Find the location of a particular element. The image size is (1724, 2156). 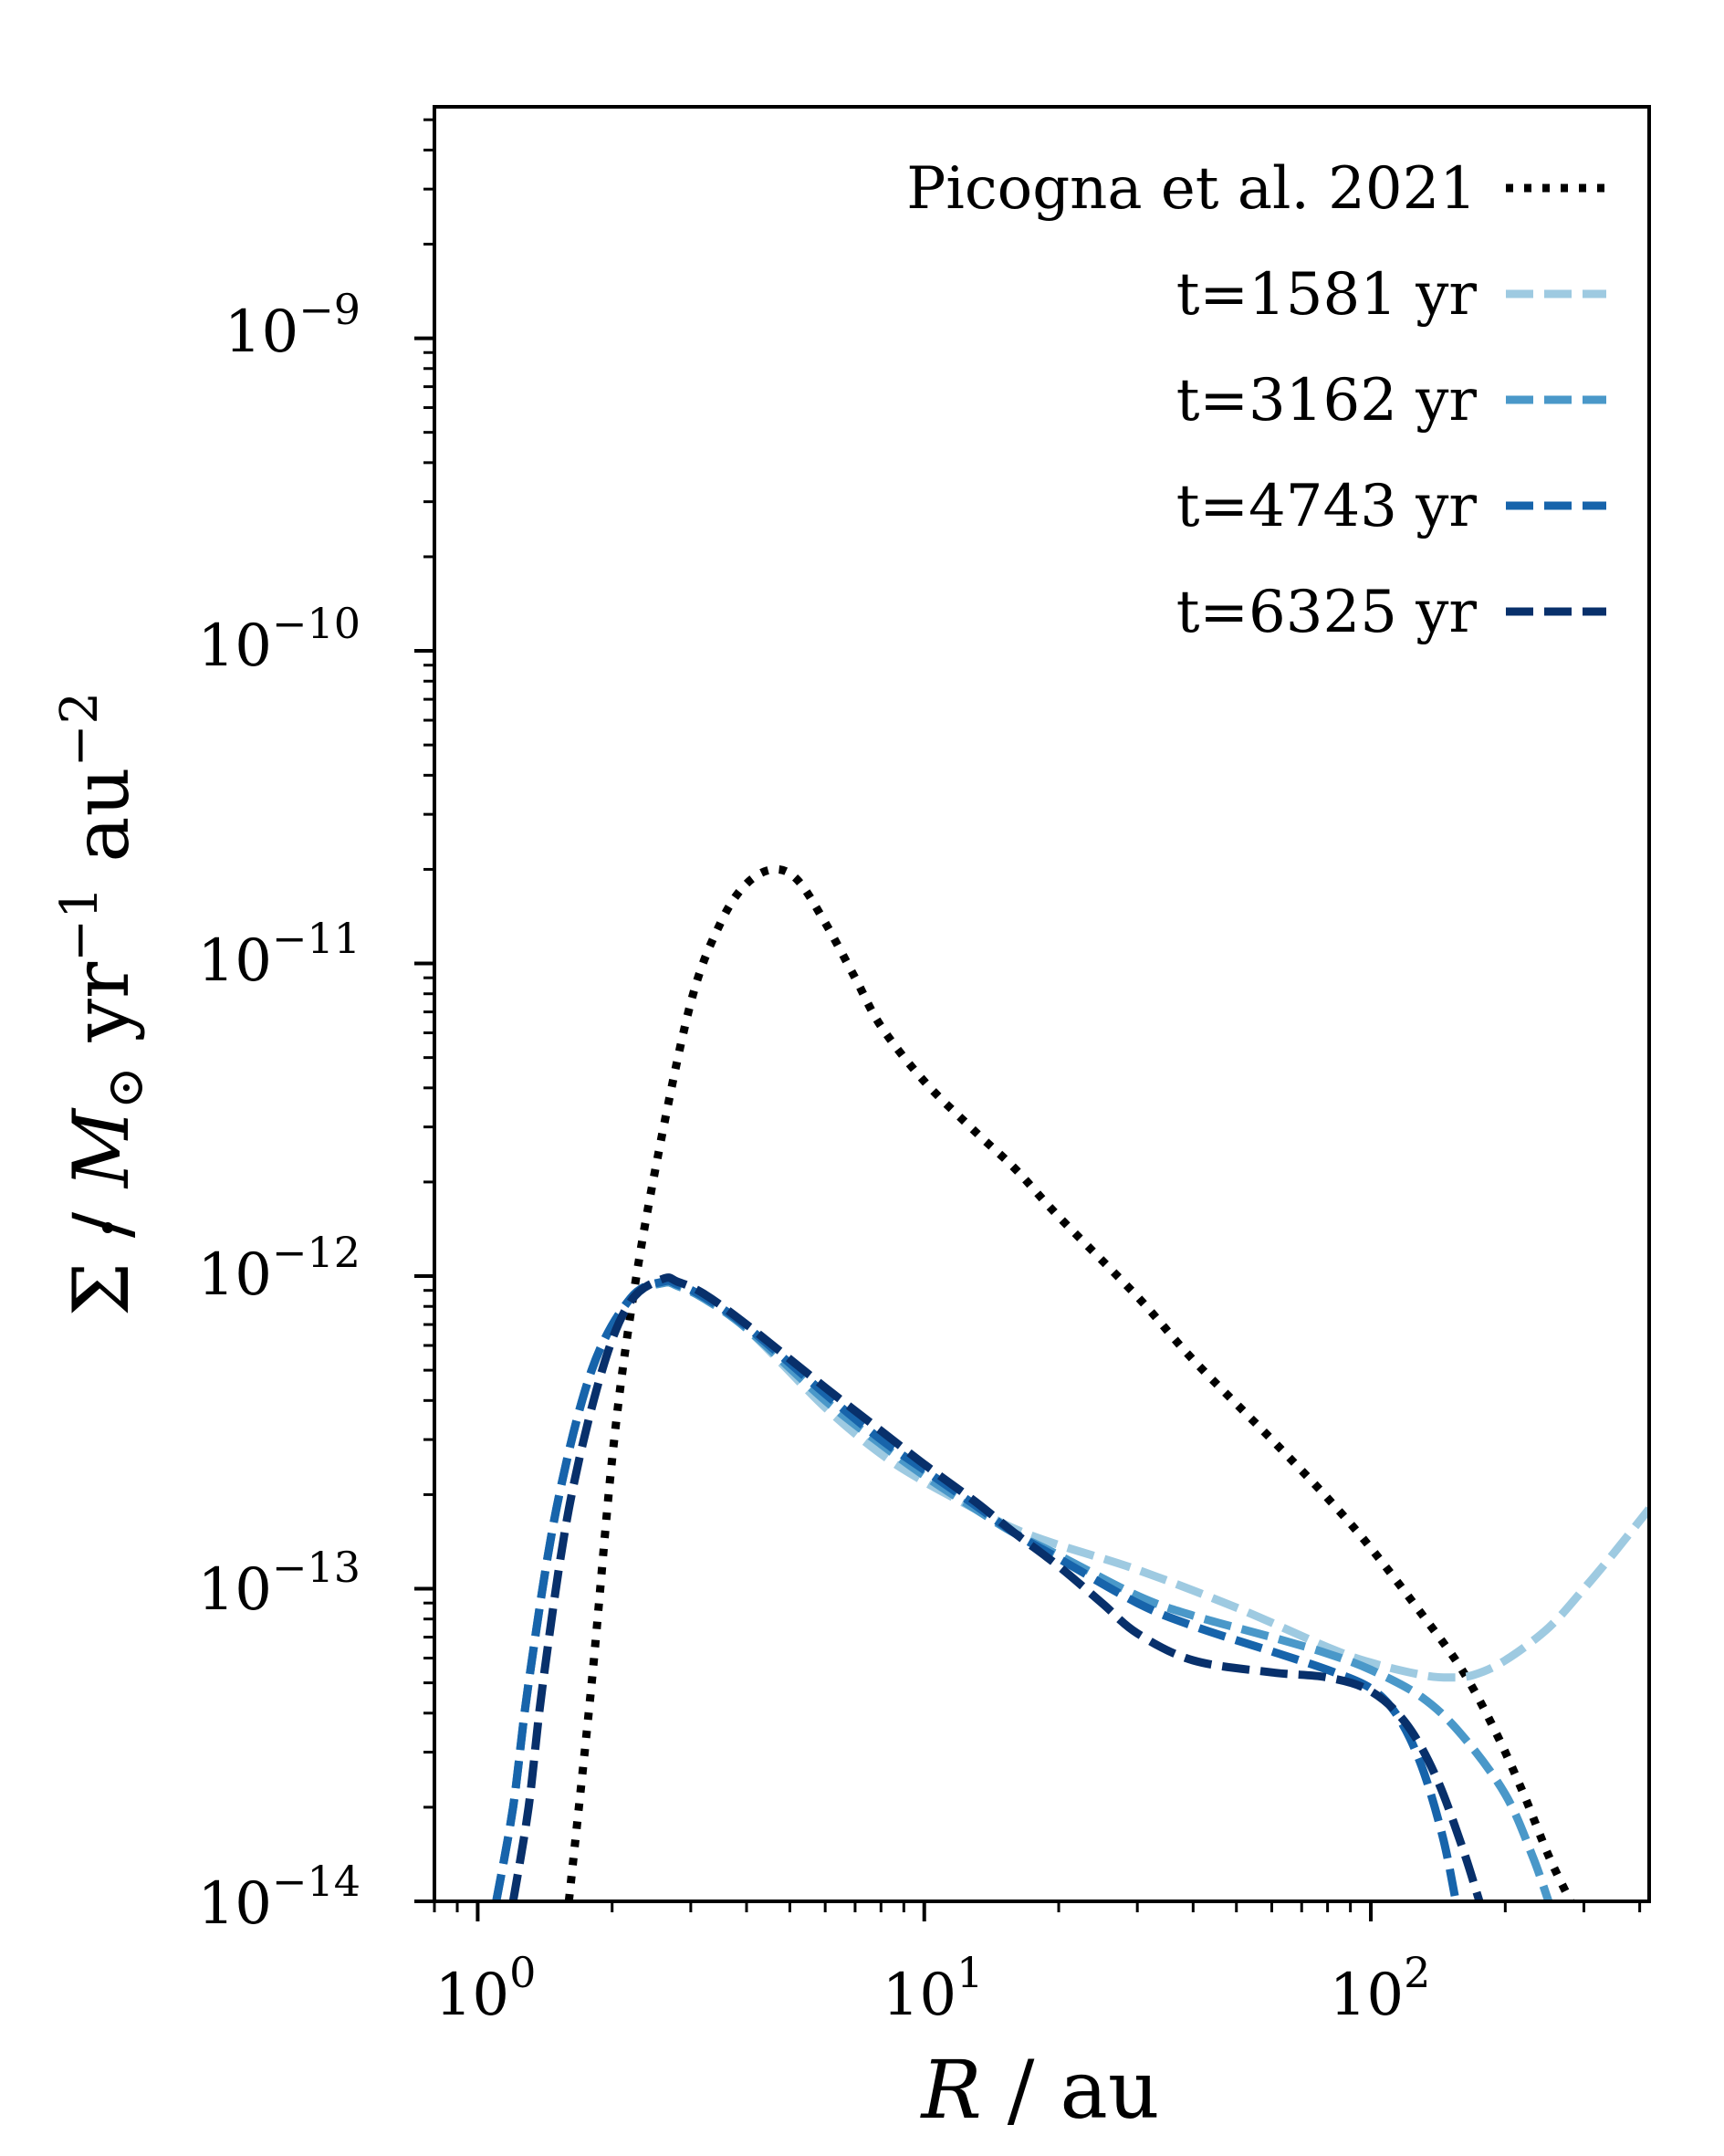

x-axis-label: R / au is located at coordinates (1040, 2090).